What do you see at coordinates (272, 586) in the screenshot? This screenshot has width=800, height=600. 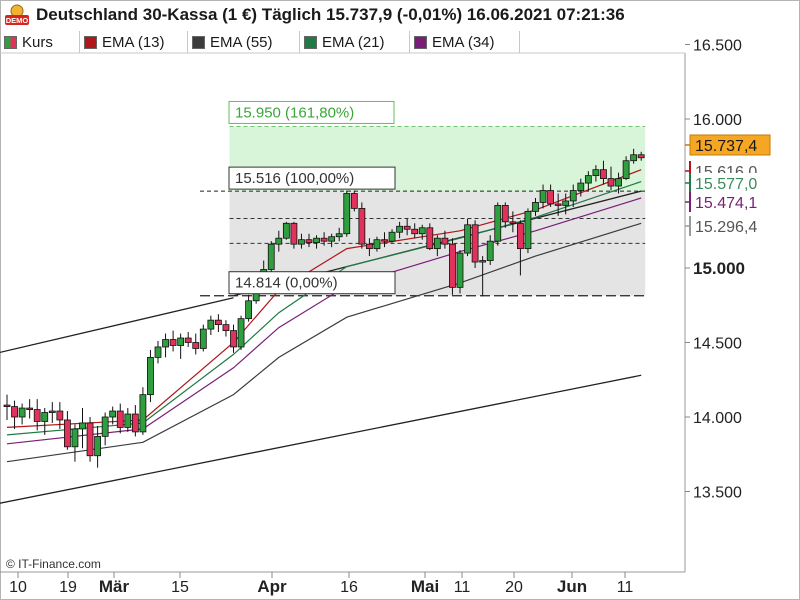 I see `x-tick-label: Apr` at bounding box center [272, 586].